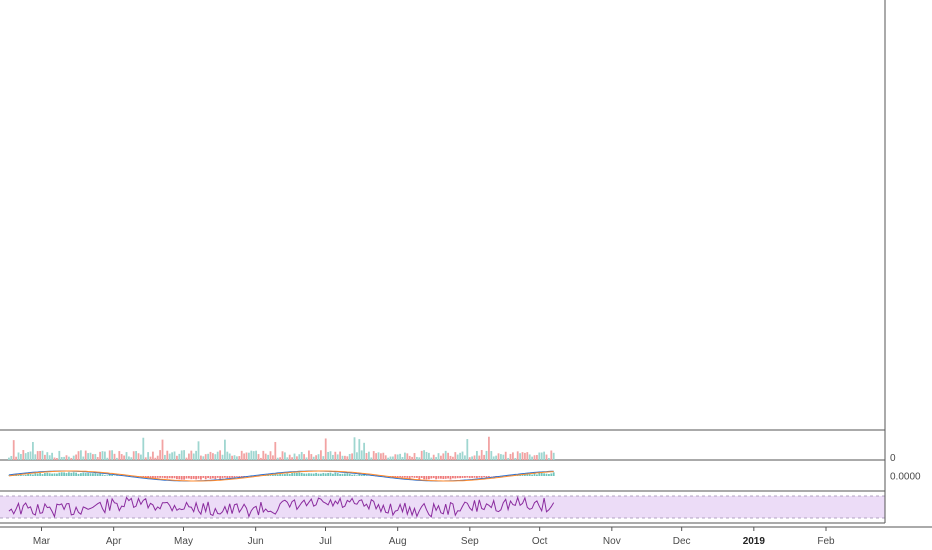 The width and height of the screenshot is (932, 550). Describe the element at coordinates (398, 541) in the screenshot. I see `x-tick-label: Aug` at that location.